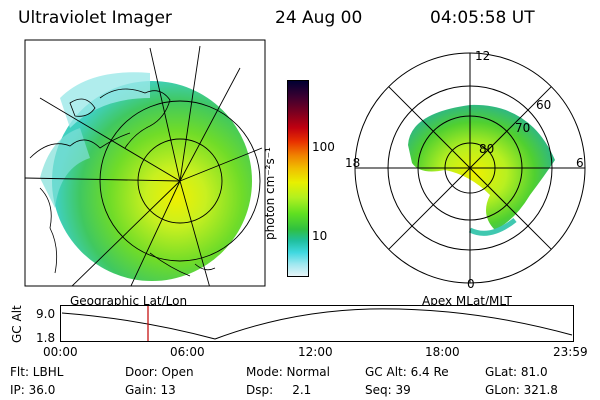  What do you see at coordinates (521, 390) in the screenshot?
I see `info-glon: GLon: 321.8` at bounding box center [521, 390].